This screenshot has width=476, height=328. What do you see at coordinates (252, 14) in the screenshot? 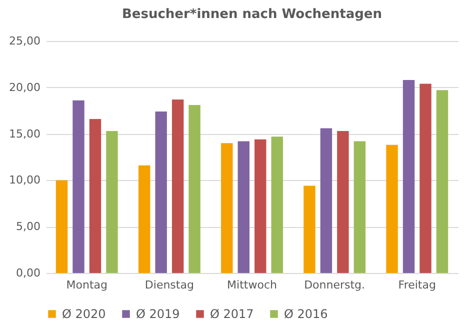
I see `chart-title: Besucher*innen nach Wochentagen` at bounding box center [252, 14].